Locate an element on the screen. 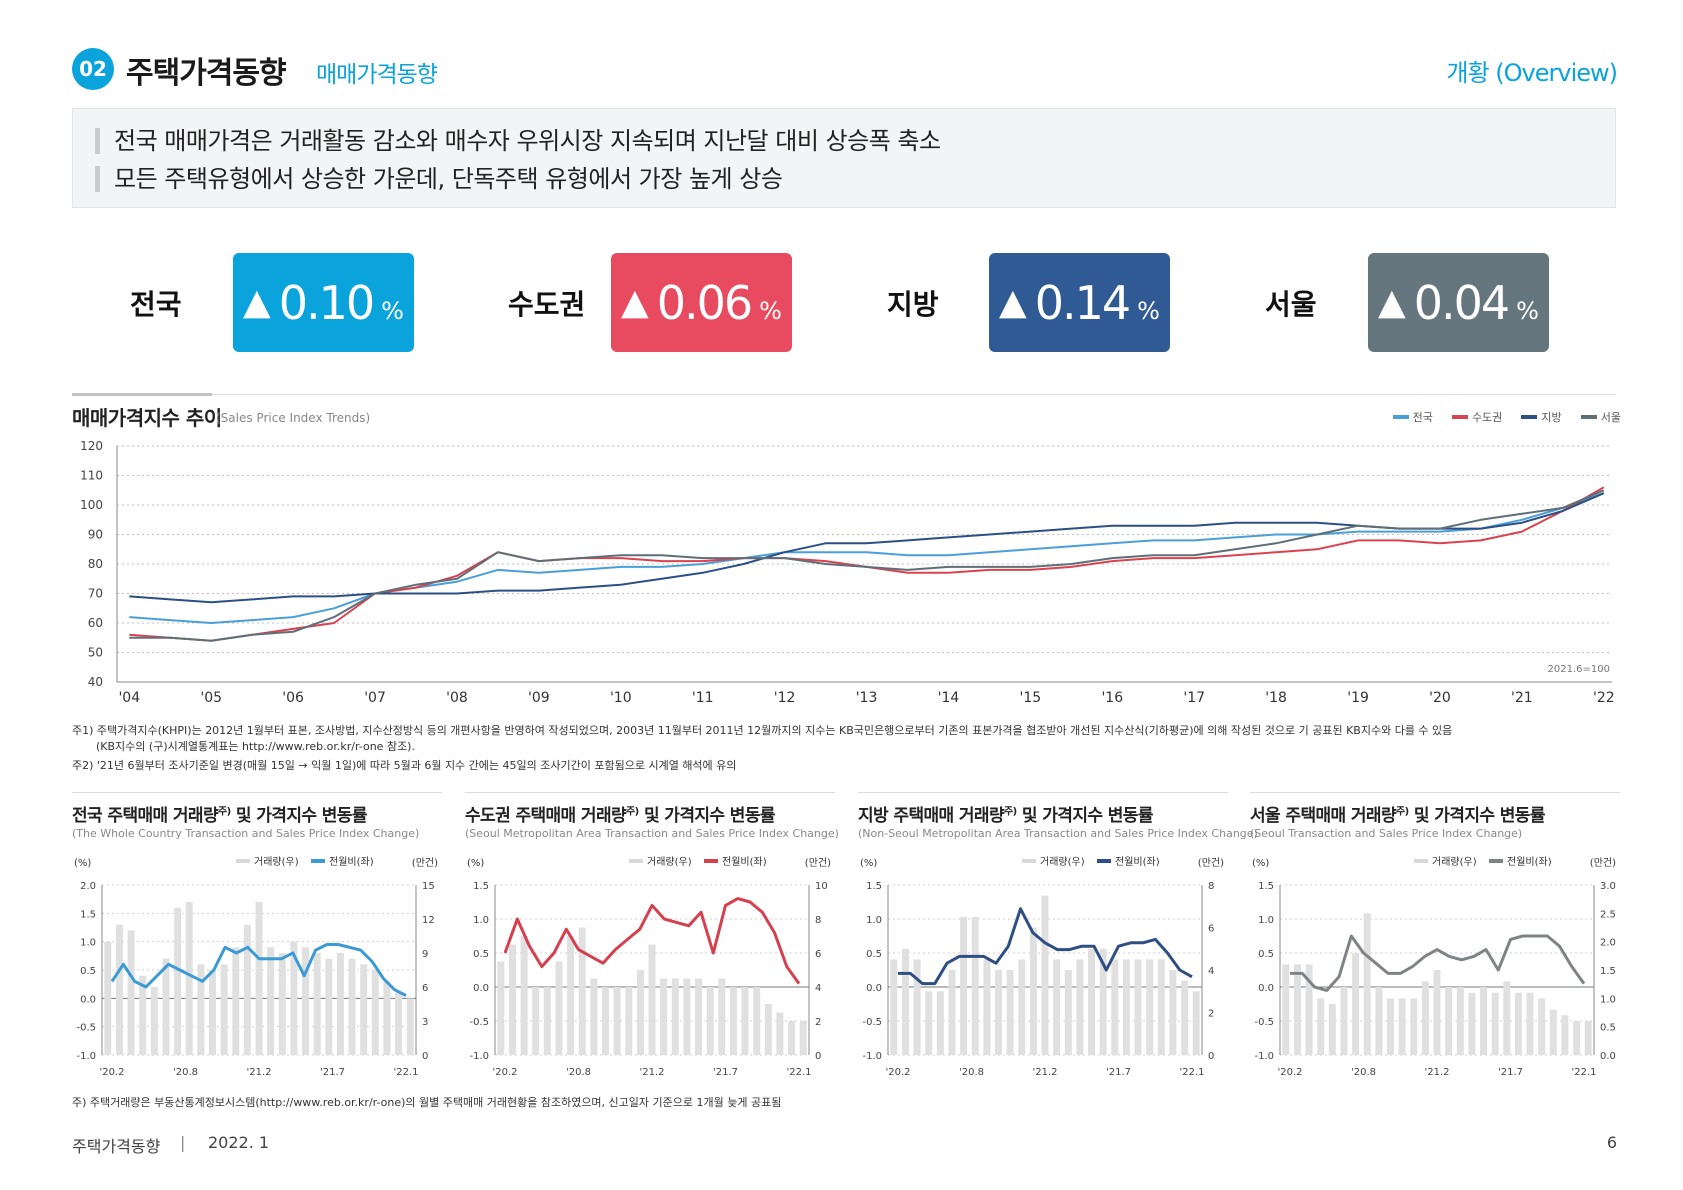 The width and height of the screenshot is (1683, 1190). x-tick-label: '20.8 is located at coordinates (971, 1072).